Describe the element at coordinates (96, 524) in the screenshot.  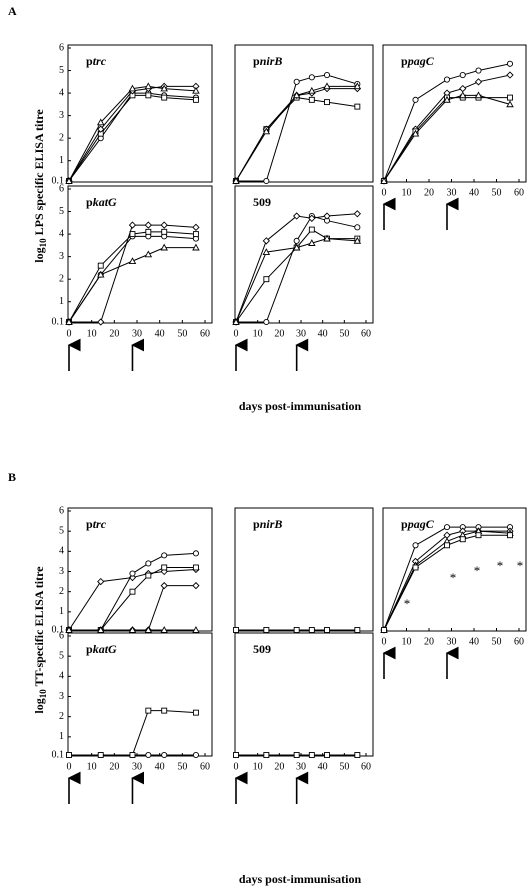
I see `panel-title: ptrc` at that location.